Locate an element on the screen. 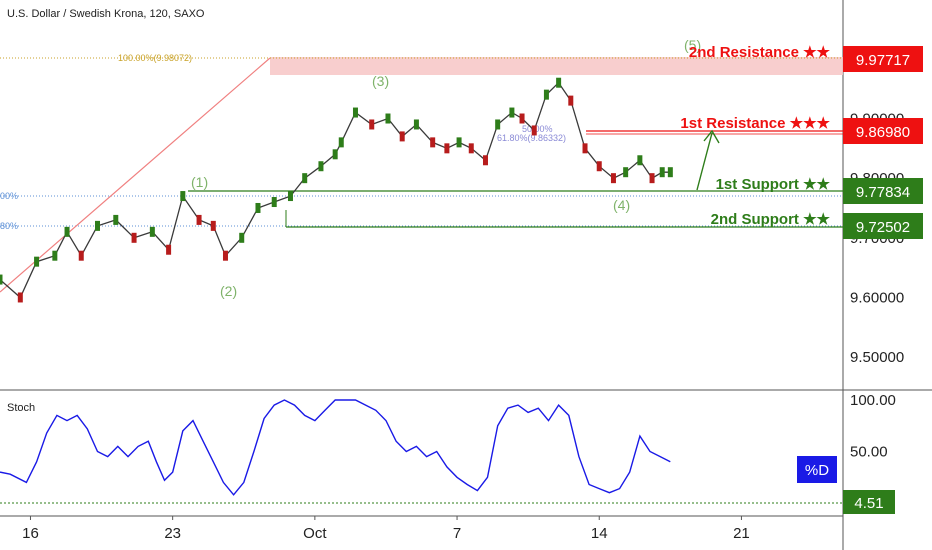 The width and height of the screenshot is (932, 550). price-tick-label: 9.50000 is located at coordinates (877, 357).